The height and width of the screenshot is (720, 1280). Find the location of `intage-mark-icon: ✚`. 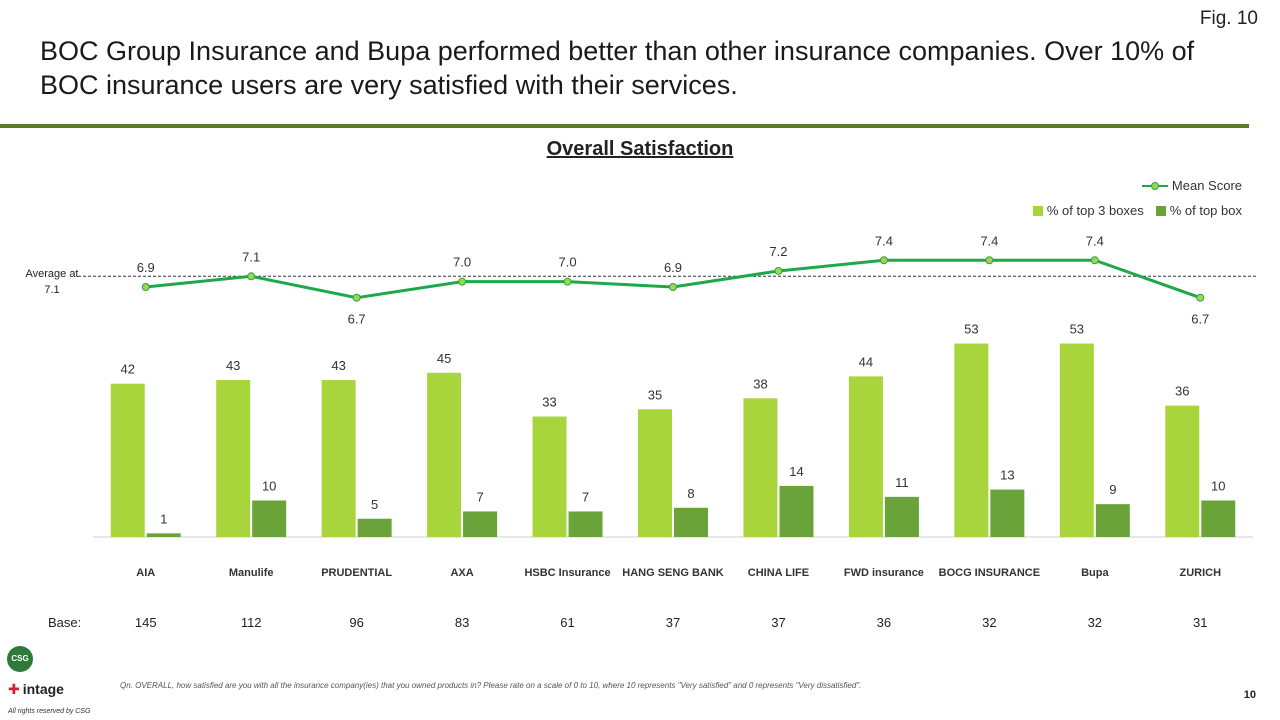

intage-mark-icon: ✚ is located at coordinates (14, 689).